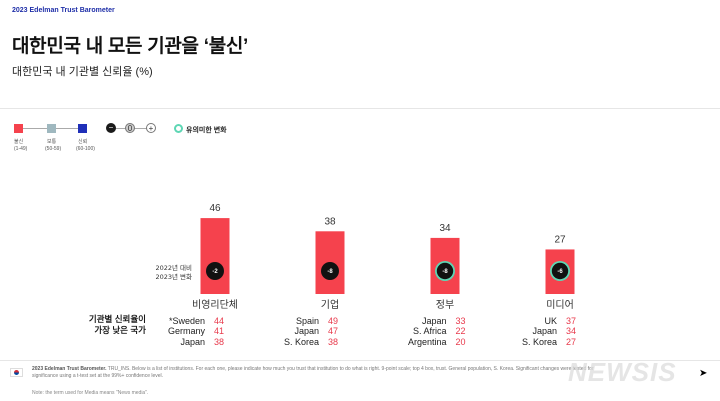 This screenshot has width=720, height=401. What do you see at coordinates (173, 276) in the screenshot?
I see `change-label-line2: 2023년 변화` at bounding box center [173, 276].